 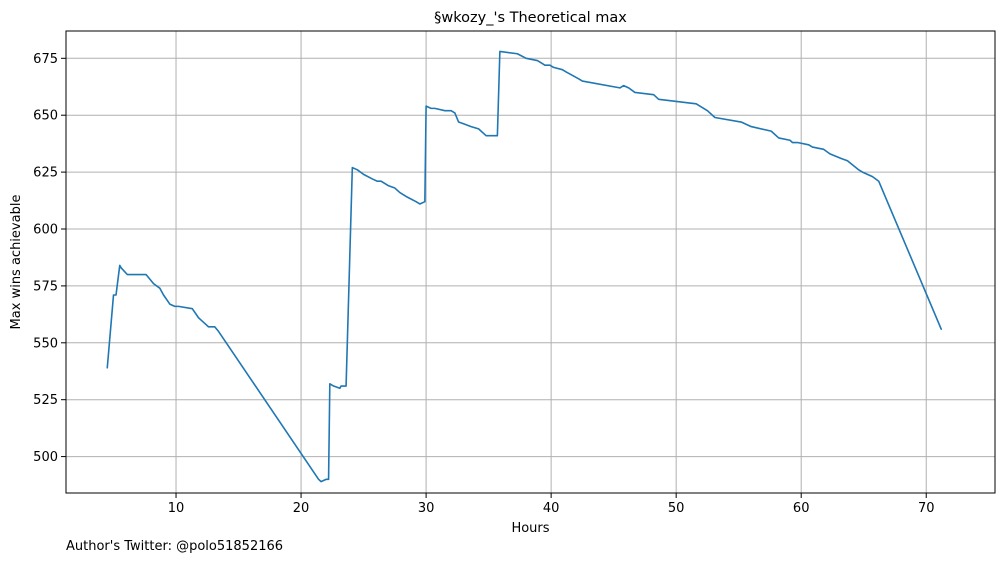 What do you see at coordinates (426, 508) in the screenshot?
I see `x-tick-label: 30` at bounding box center [426, 508].